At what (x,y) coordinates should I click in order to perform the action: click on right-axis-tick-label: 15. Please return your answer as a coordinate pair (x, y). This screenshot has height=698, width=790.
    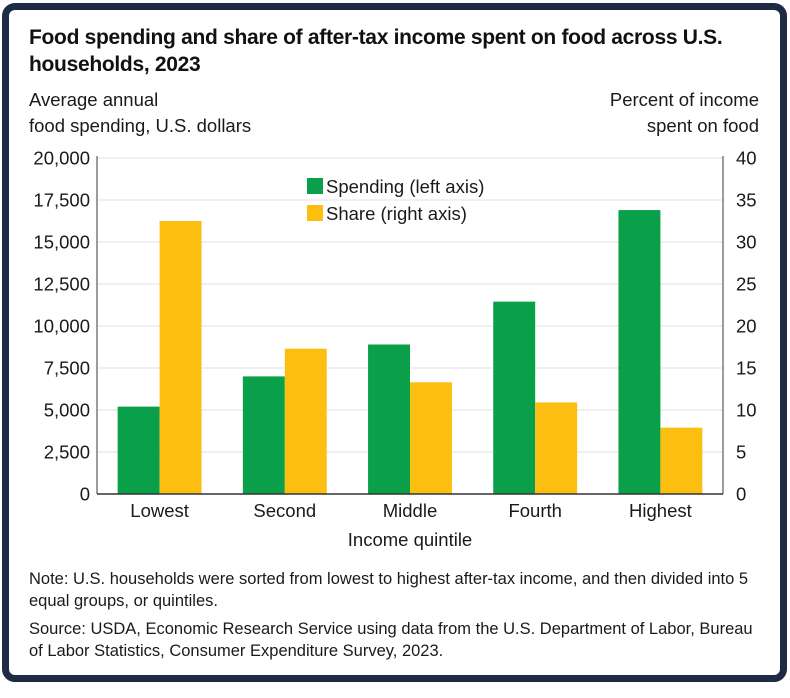
    Looking at the image, I should click on (746, 368).